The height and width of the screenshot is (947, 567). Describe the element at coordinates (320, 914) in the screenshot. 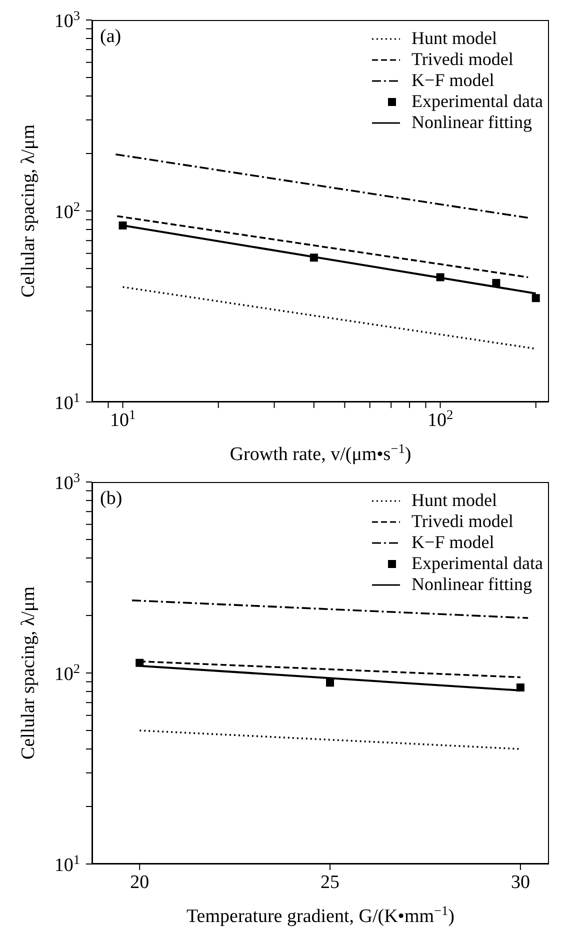

I see `x-axis-title: Temperature gradient, G/(K•mm$^{−1}$)` at that location.